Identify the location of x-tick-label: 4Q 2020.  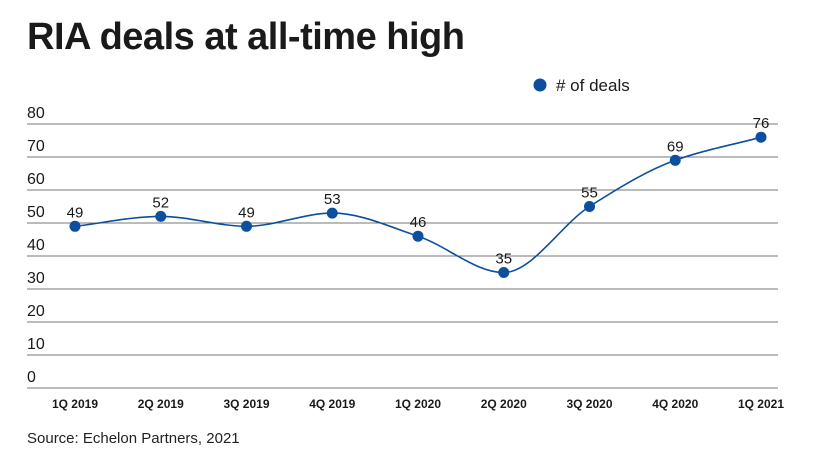
(675, 404).